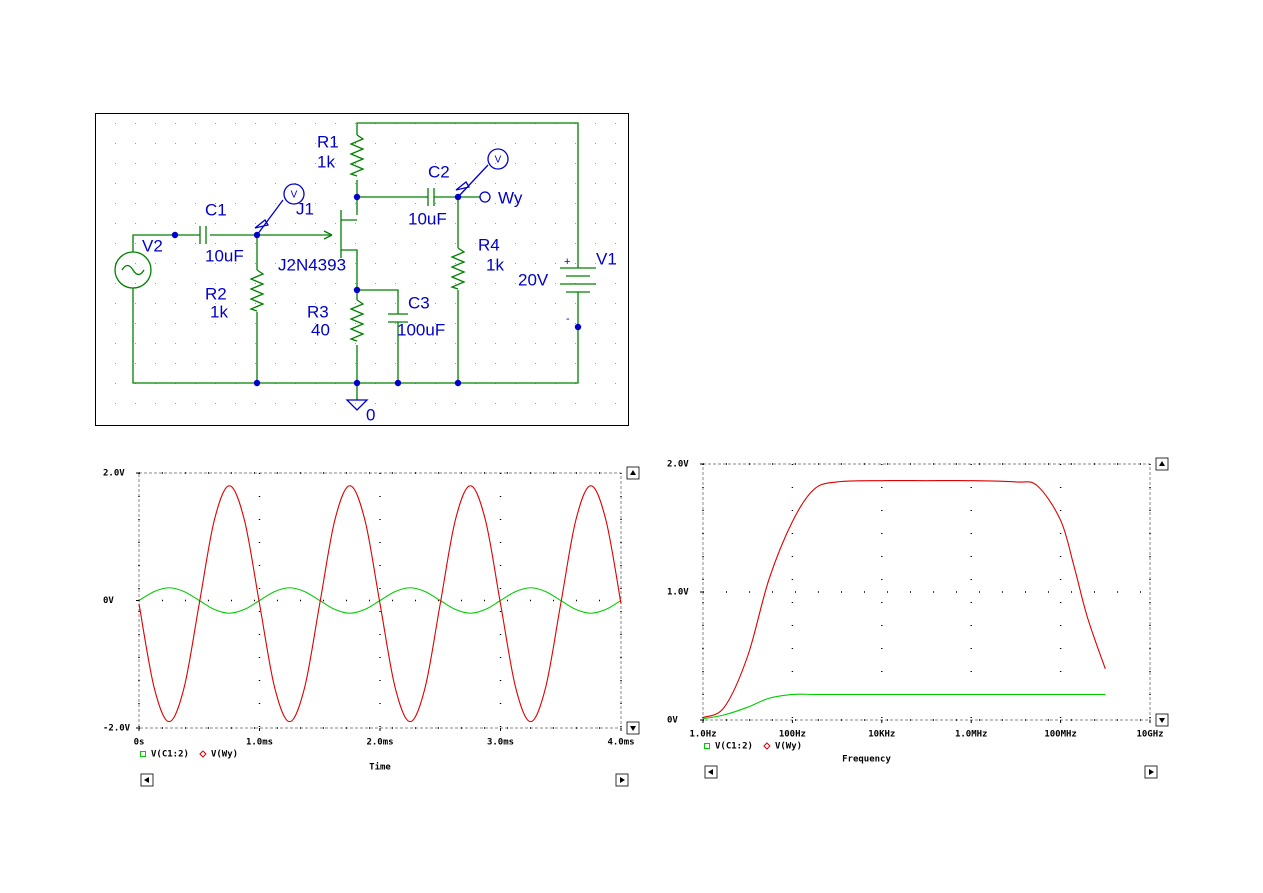 The image size is (1263, 893). I want to click on x-tick-label: 100MHz, so click(1060, 735).